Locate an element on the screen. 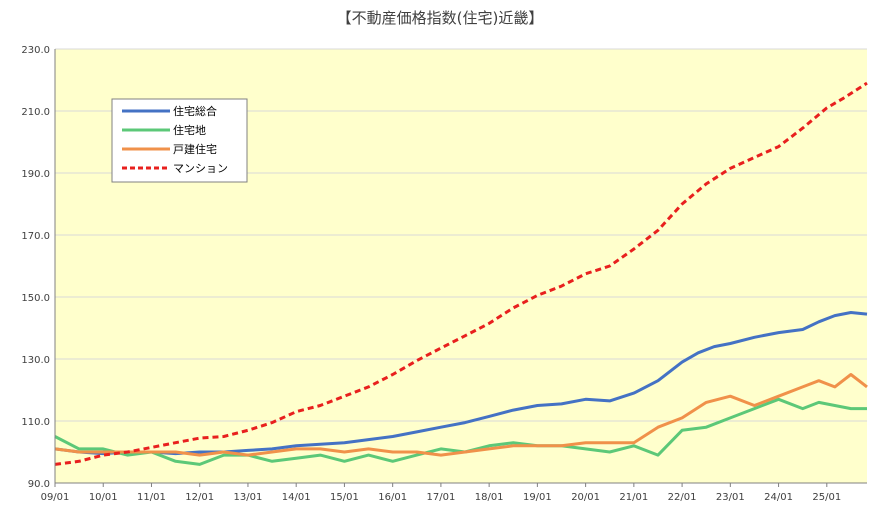  x-tick-label: 24/01 is located at coordinates (778, 497).